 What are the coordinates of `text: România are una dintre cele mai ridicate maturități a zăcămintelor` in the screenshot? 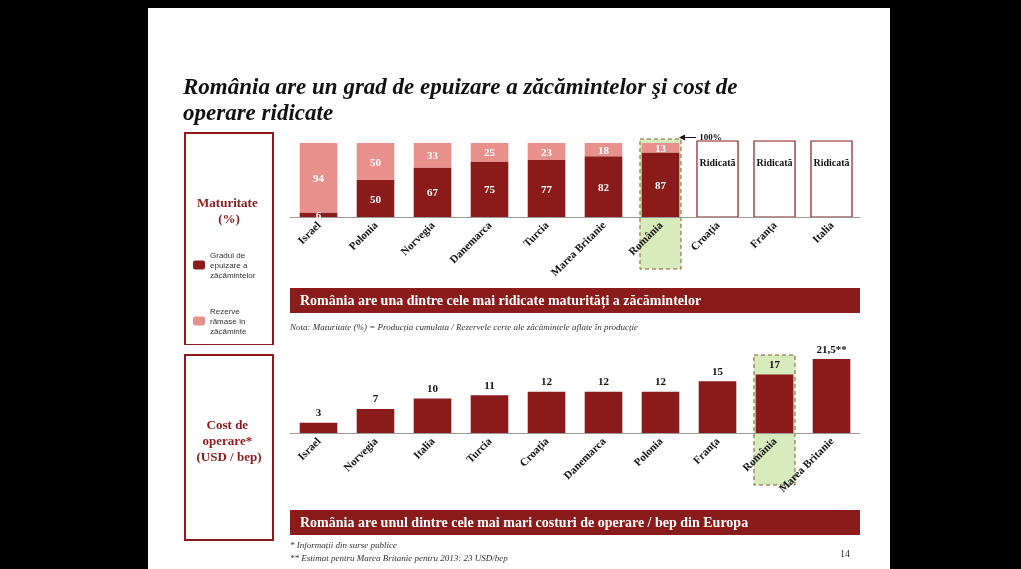 It's located at (501, 301).